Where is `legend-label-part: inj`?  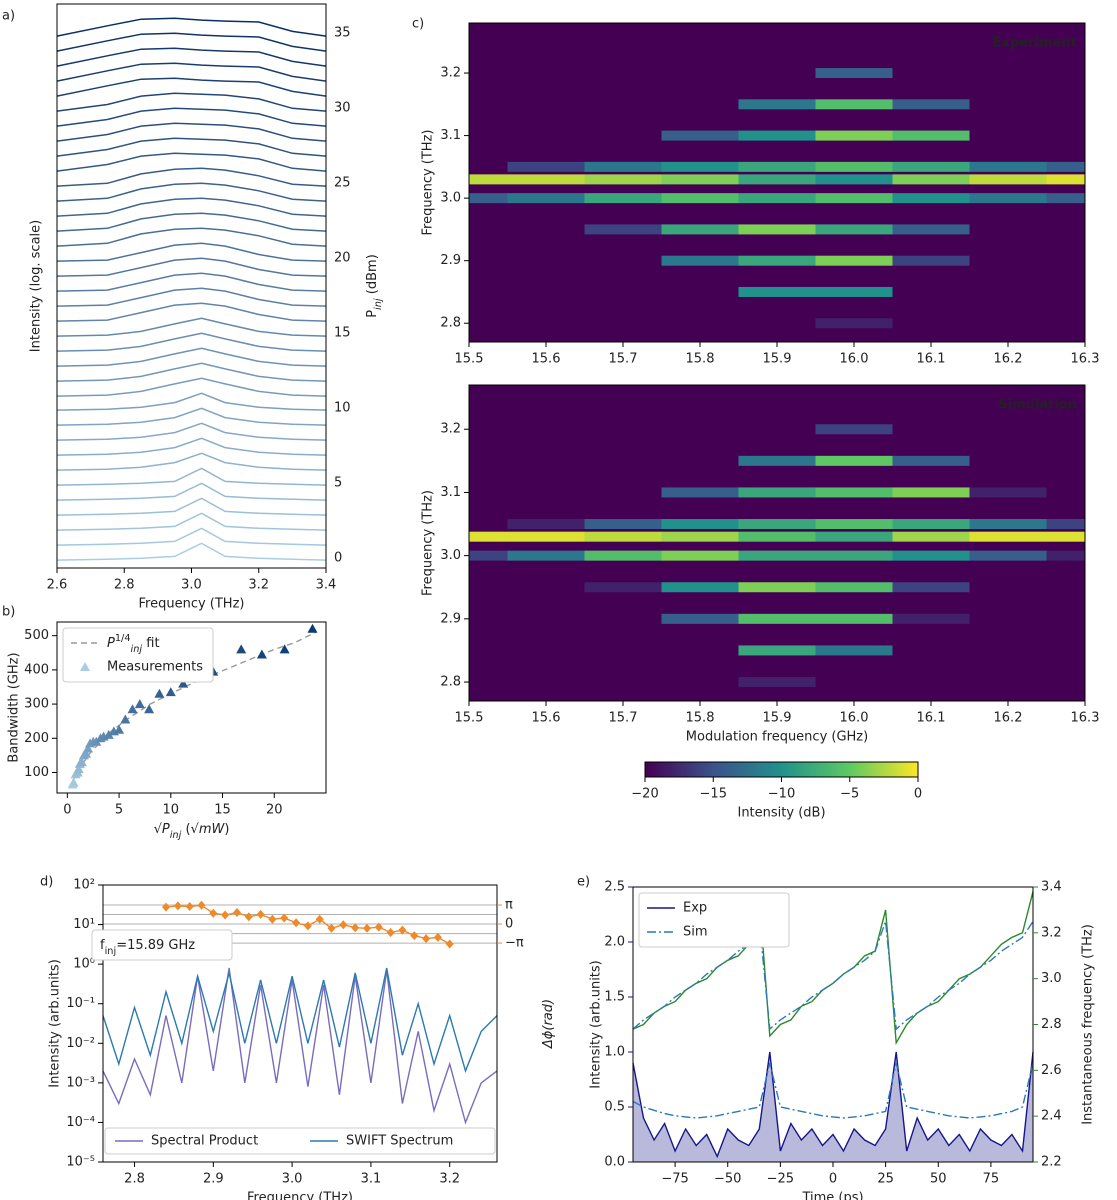
legend-label-part: inj is located at coordinates (137, 649).